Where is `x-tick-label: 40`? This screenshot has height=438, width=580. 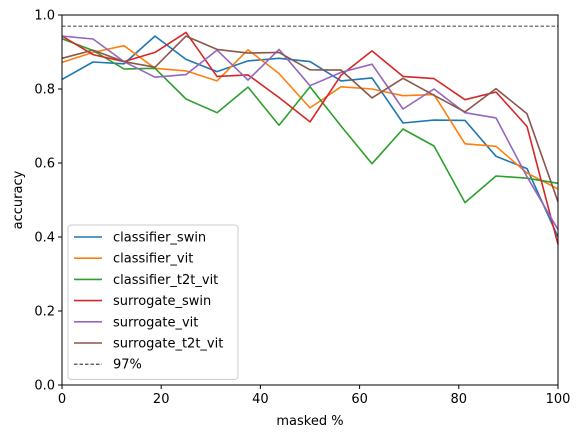 x-tick-label: 40 is located at coordinates (260, 399).